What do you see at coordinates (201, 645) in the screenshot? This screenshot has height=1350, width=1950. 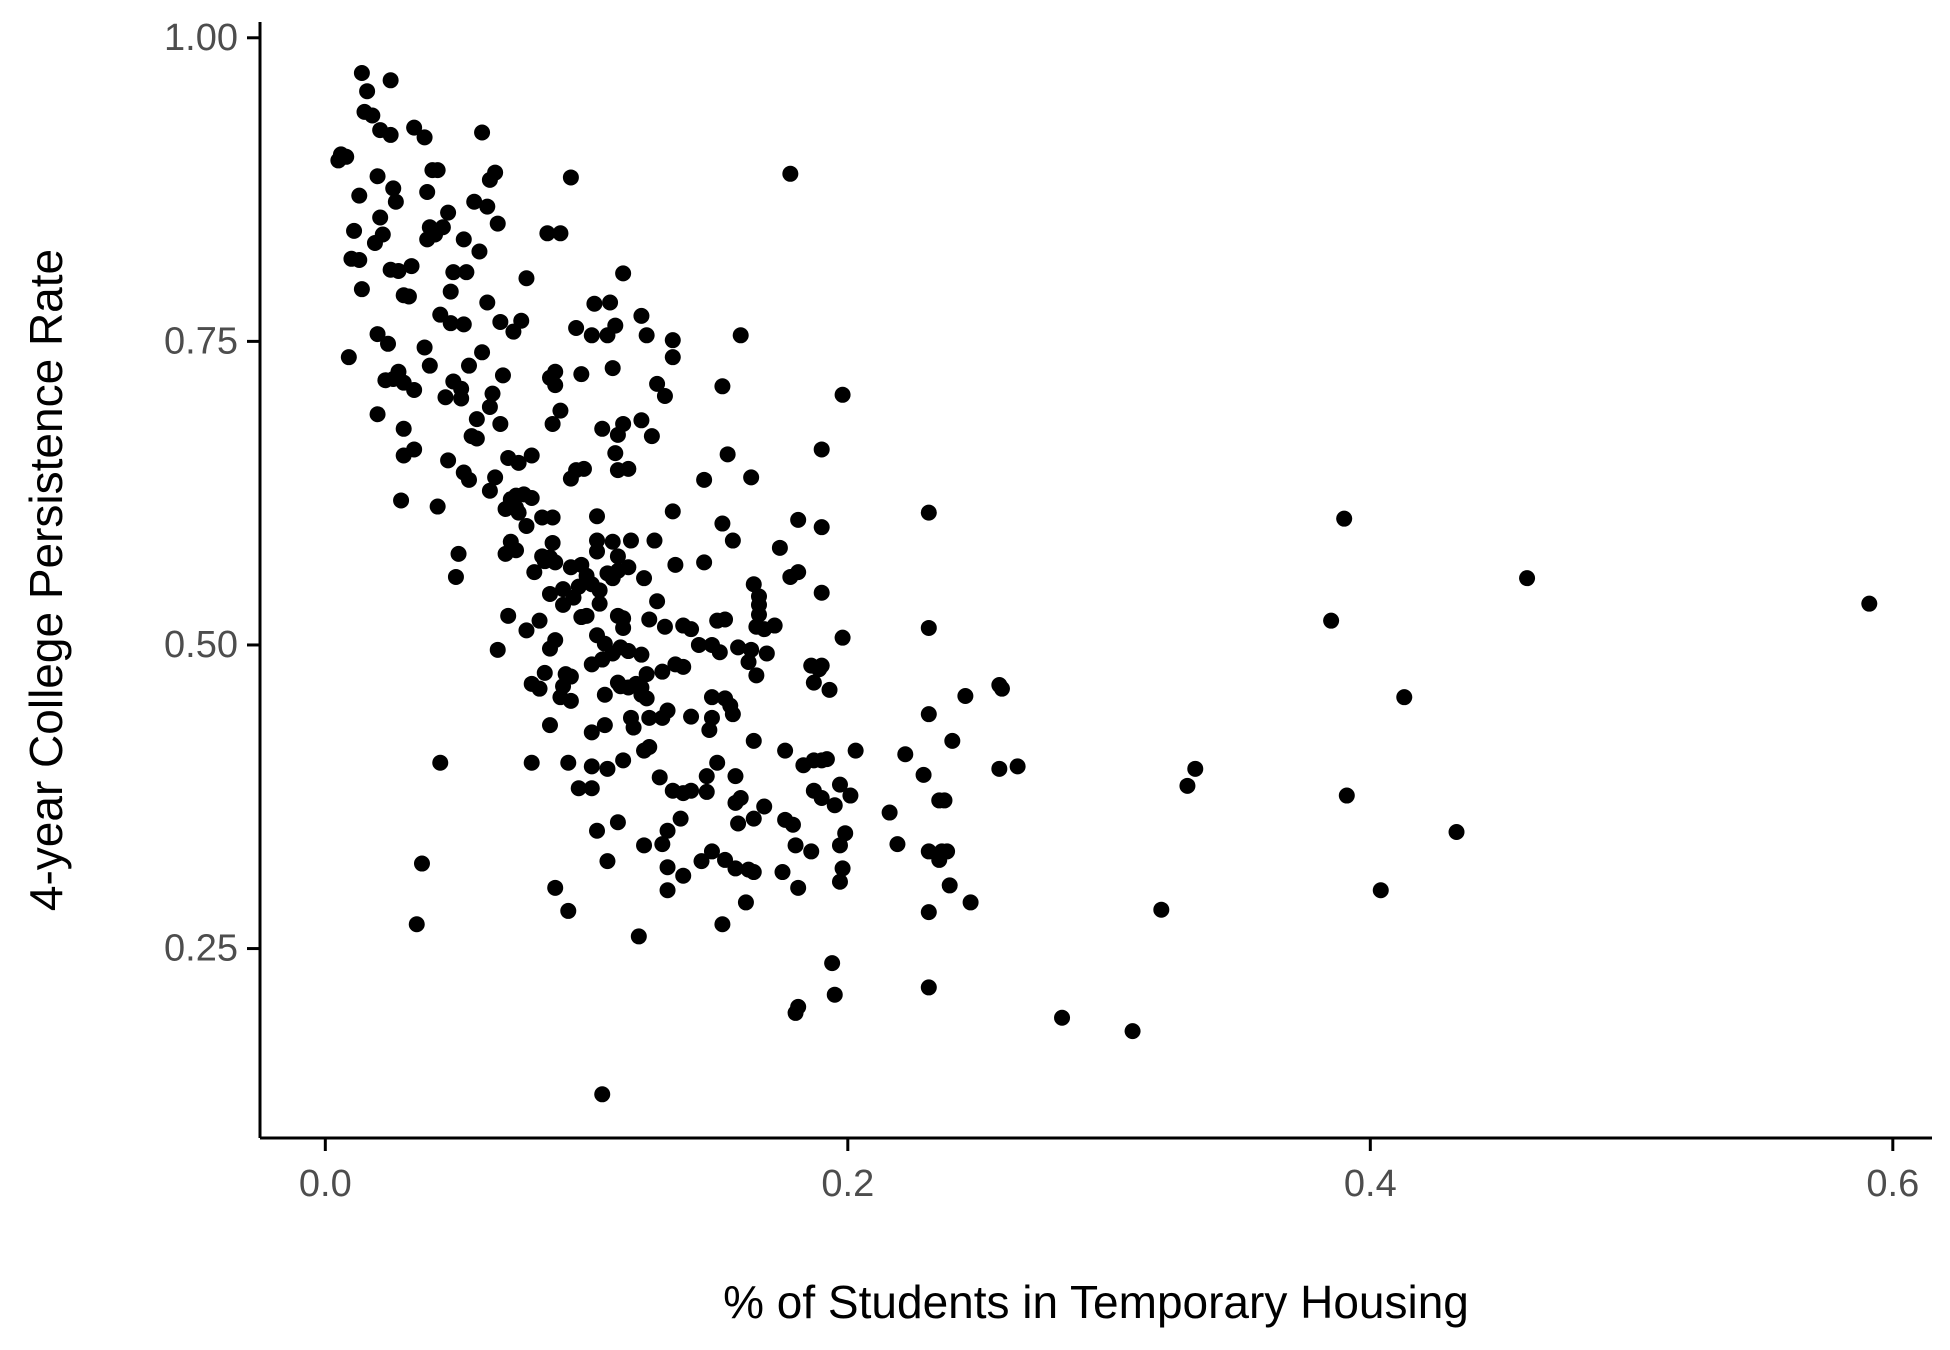 I see `y-tick-label: 0.50` at bounding box center [201, 645].